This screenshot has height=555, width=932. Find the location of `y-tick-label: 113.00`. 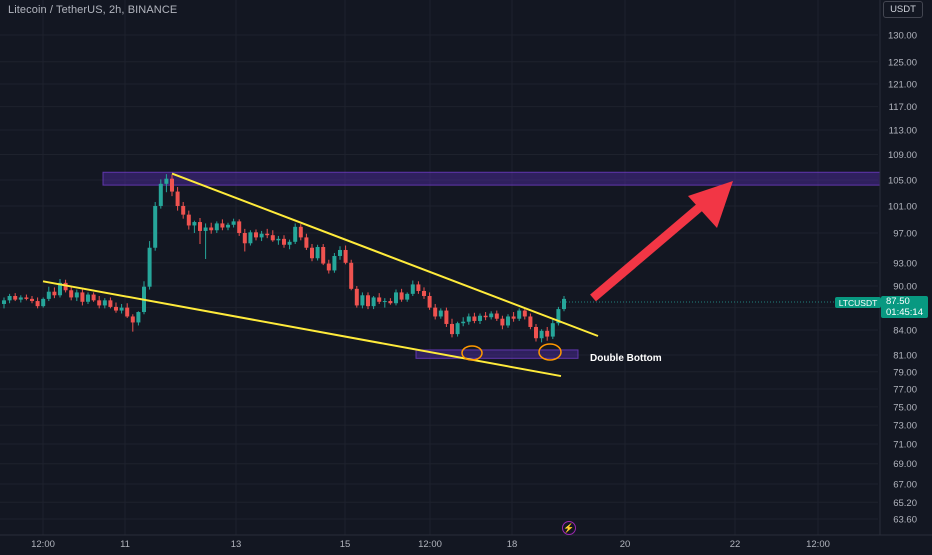

y-tick-label: 113.00 is located at coordinates (903, 131).